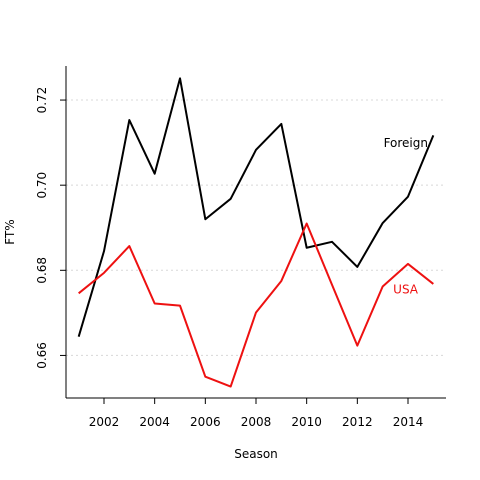  Describe the element at coordinates (406, 216) in the screenshot. I see `series-labels: Foreign USA` at that location.